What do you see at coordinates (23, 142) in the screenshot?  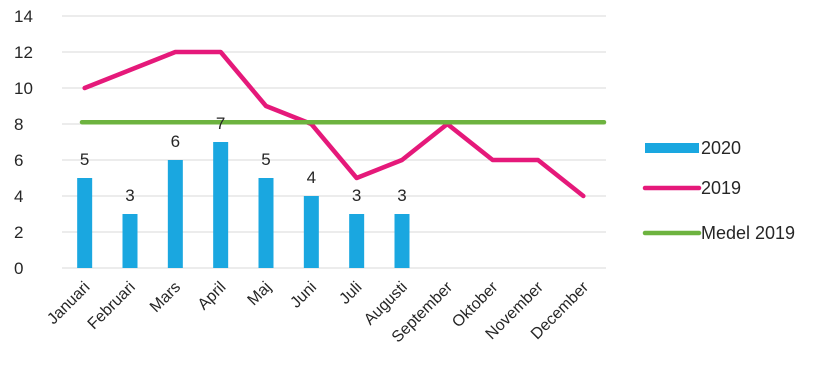 I see `y-axis-ticks: 0 2 4 6 8 10 12 14` at bounding box center [23, 142].